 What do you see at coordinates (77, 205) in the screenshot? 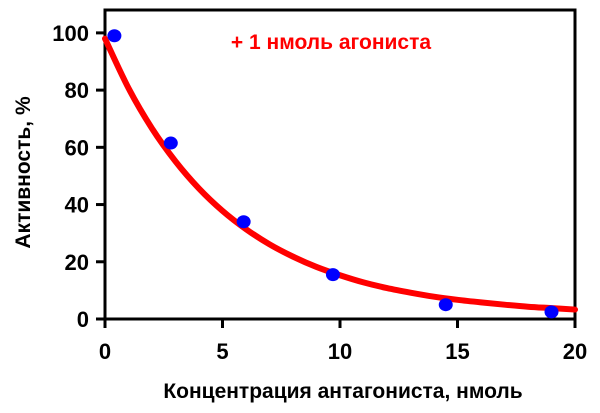
I see `y-tick-label: 40` at bounding box center [77, 205].